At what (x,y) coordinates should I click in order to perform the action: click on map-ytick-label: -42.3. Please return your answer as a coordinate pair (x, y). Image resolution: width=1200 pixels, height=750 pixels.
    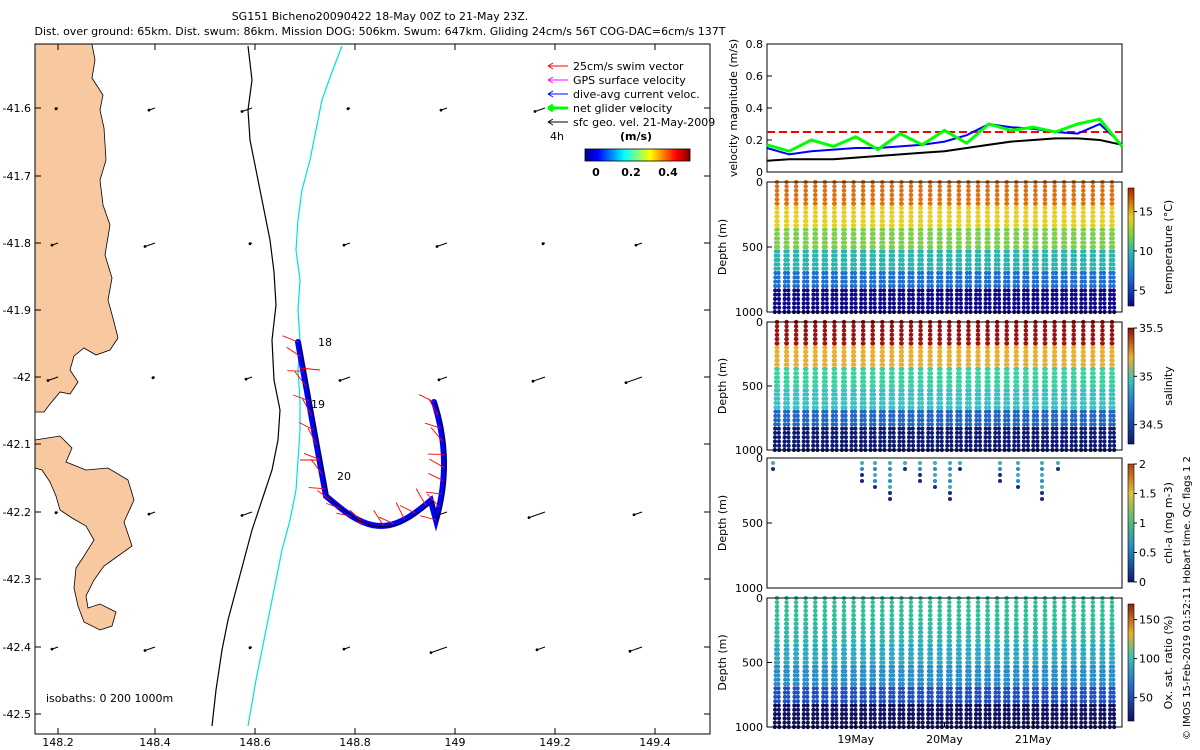
    Looking at the image, I should click on (17, 579).